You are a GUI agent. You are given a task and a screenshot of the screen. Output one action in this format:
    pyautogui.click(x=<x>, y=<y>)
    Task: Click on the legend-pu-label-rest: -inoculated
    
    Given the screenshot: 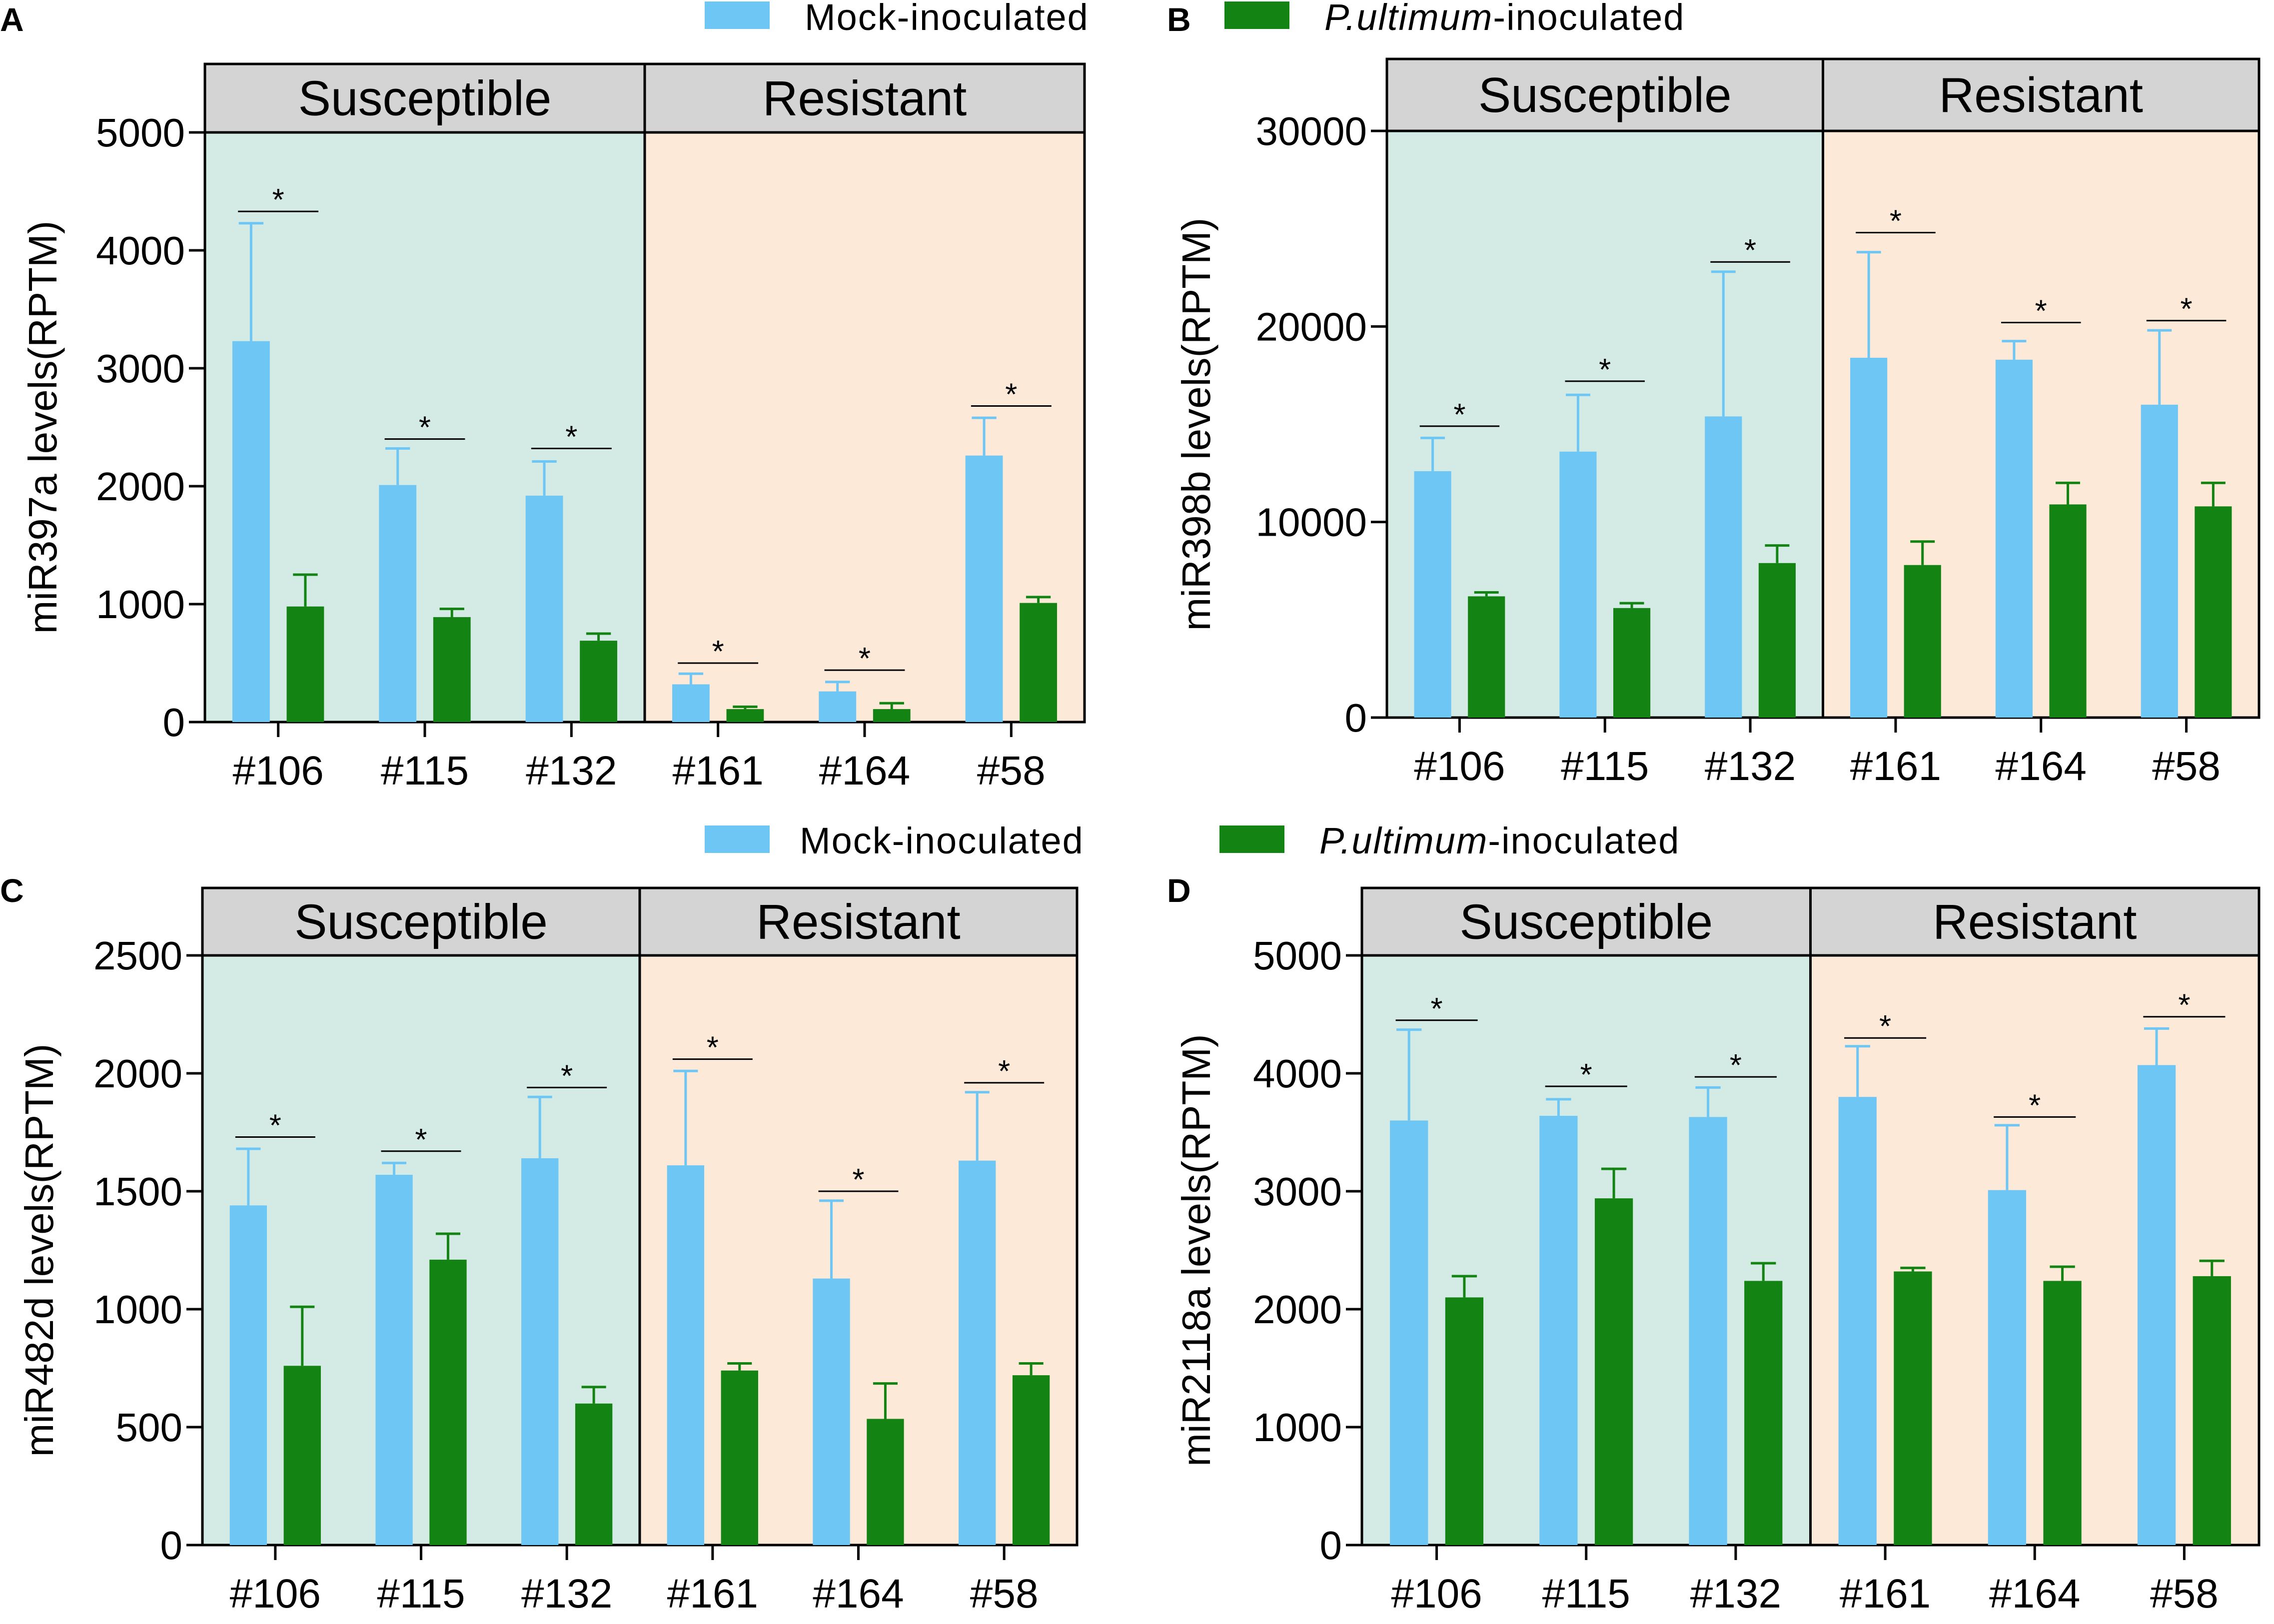 What is the action you would take?
    pyautogui.click(x=1589, y=19)
    